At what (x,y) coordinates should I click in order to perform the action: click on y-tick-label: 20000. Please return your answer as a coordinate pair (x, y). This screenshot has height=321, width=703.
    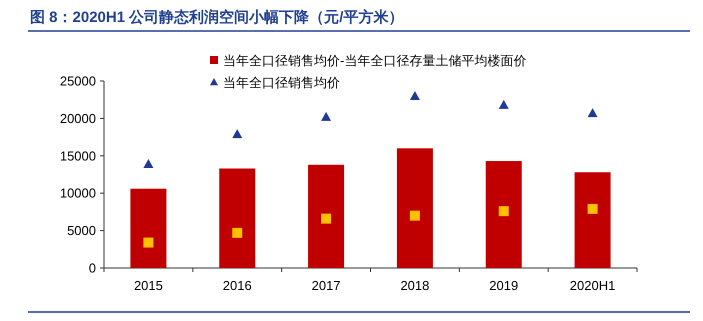
    Looking at the image, I should click on (78, 118).